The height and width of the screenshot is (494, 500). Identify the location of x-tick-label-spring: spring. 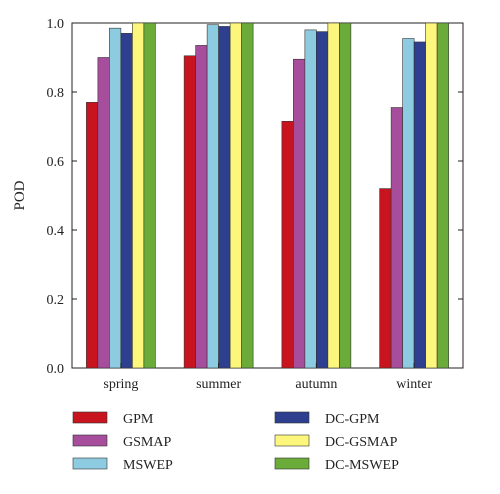
(120, 384).